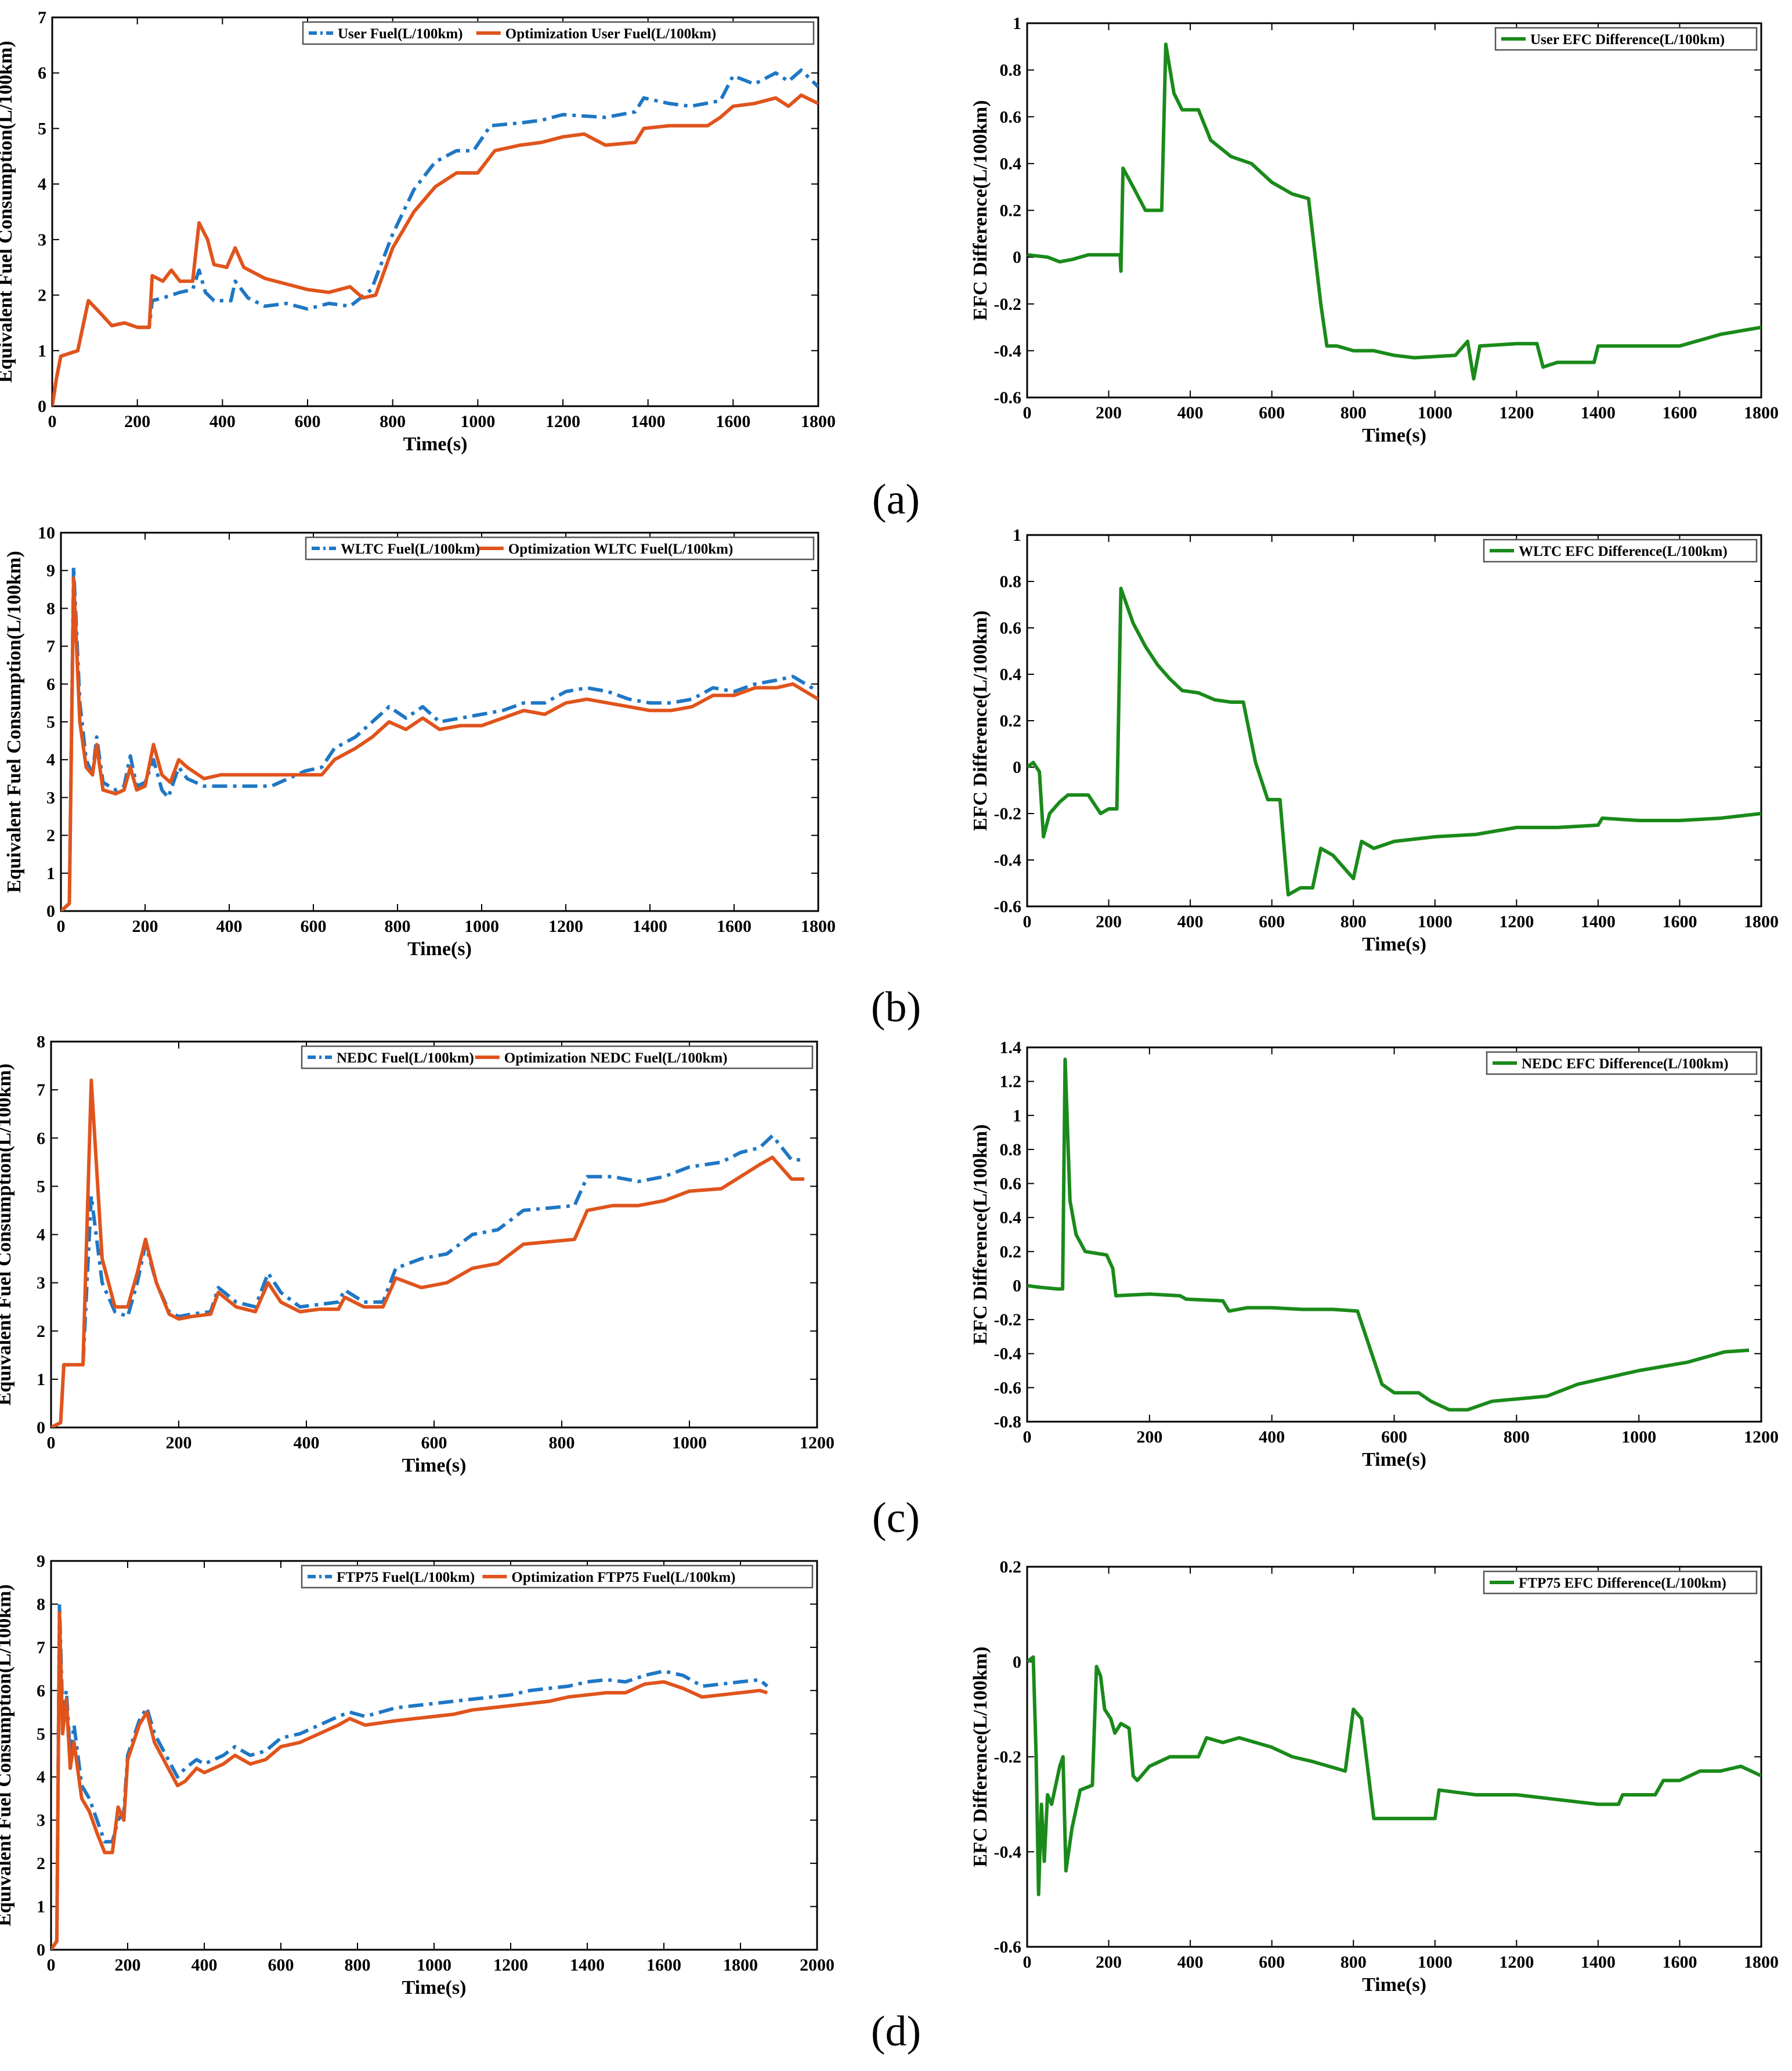  I want to click on legend-label: Optimization NEDC Fuel(L/100km), so click(616, 1058).